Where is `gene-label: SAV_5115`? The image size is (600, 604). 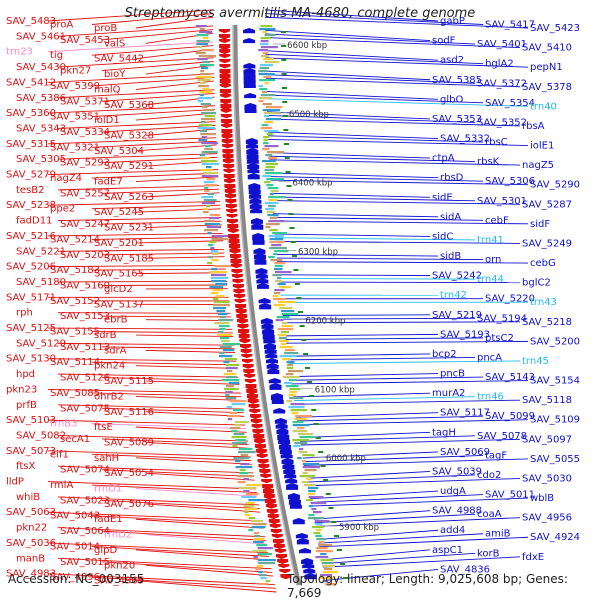
gene-label: SAV_5115 is located at coordinates (129, 381).